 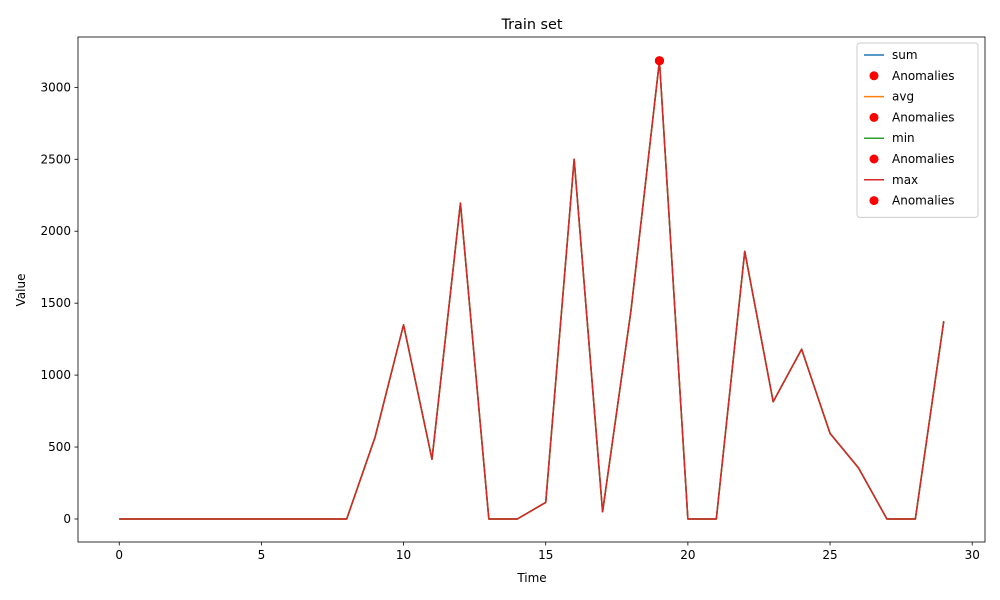 I want to click on y-tick-label-1000: 1000, so click(x=55, y=375).